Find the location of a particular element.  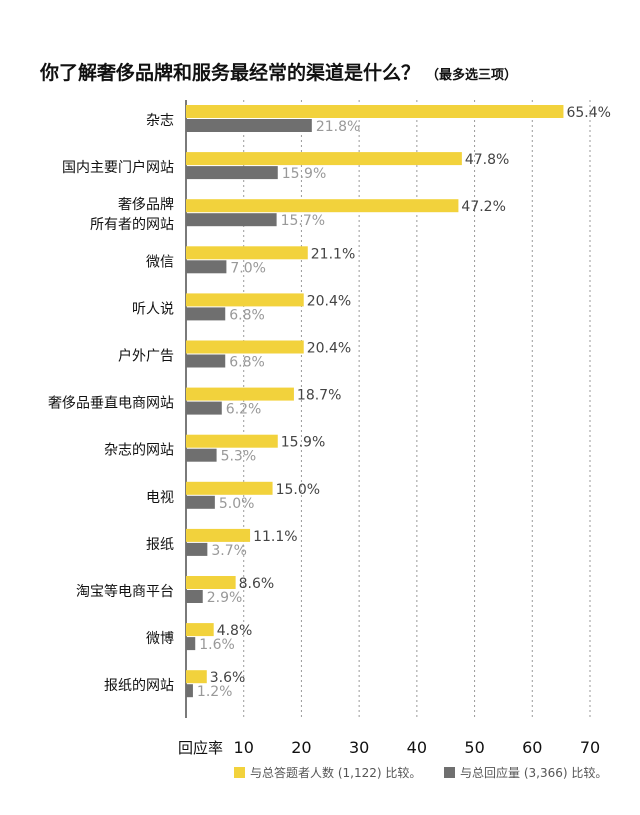

category-label: 微博 is located at coordinates (160, 638).